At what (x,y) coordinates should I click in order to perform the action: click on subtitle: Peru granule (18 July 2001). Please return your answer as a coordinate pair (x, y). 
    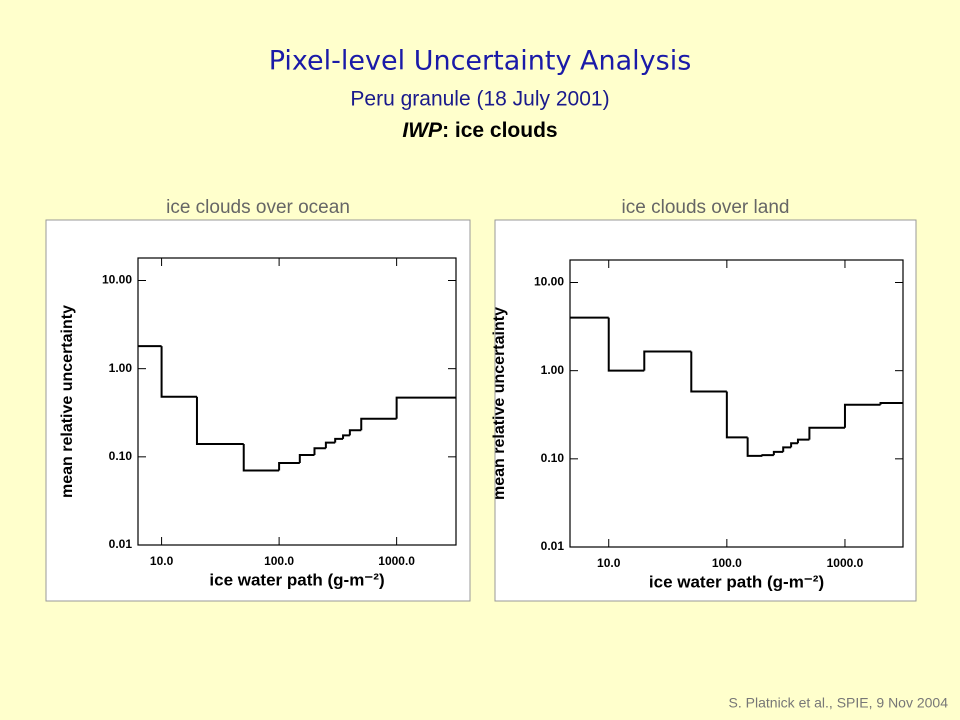
    Looking at the image, I should click on (479, 99).